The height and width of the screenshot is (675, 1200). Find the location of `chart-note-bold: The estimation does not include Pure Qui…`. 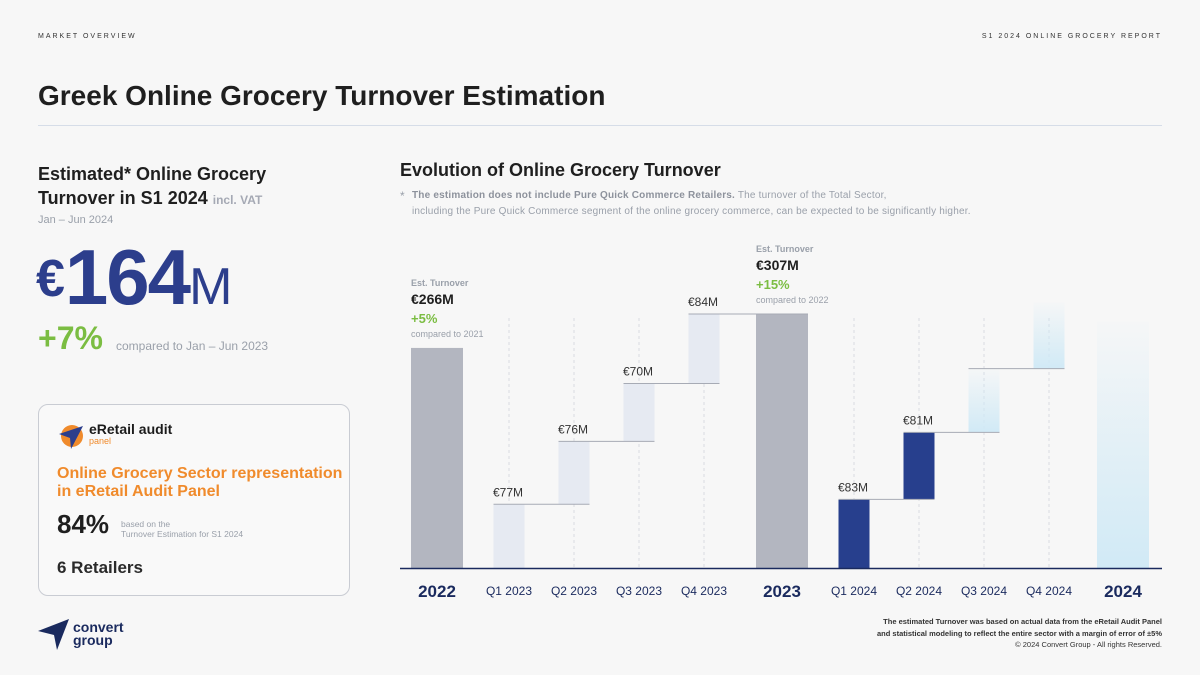

chart-note-bold: The estimation does not include Pure Qui… is located at coordinates (574, 195).